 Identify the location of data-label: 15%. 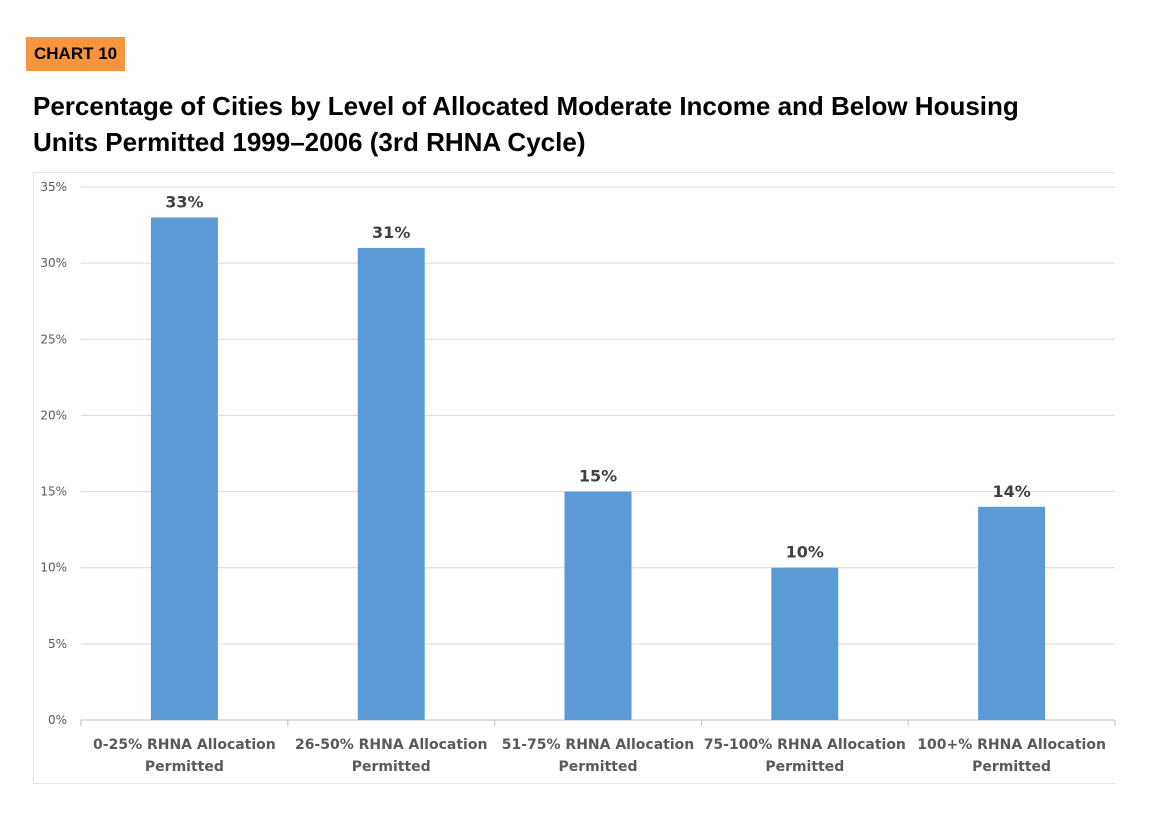
(598, 476).